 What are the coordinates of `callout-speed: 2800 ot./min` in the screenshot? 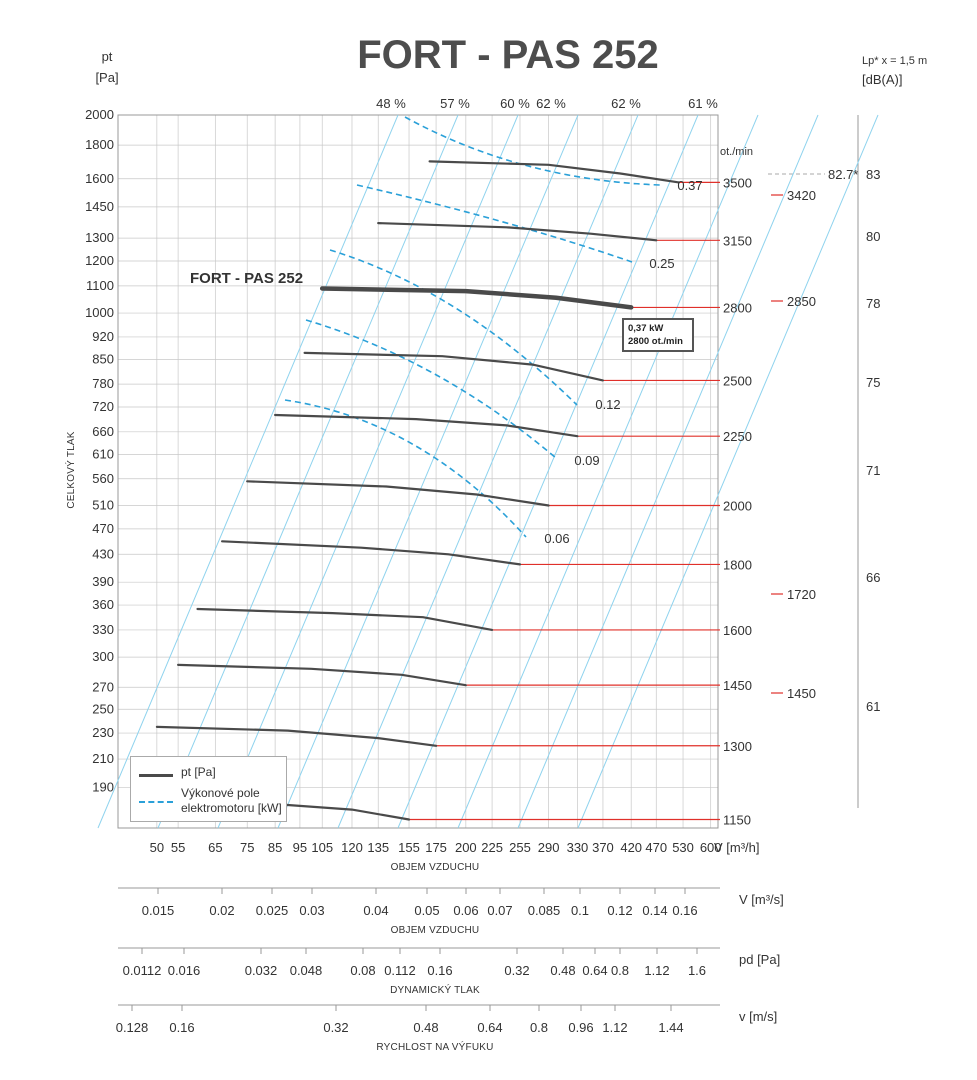 It's located at (655, 341).